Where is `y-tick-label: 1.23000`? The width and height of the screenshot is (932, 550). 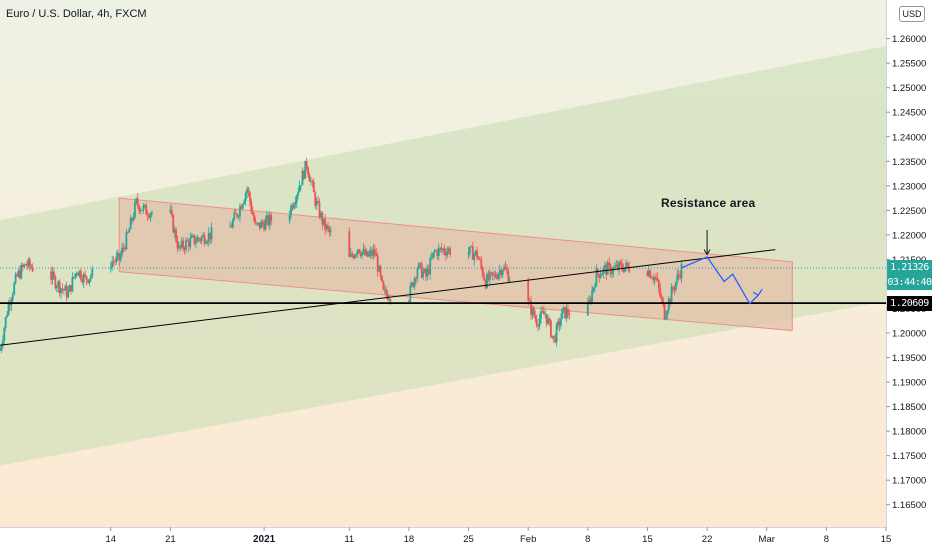 y-tick-label: 1.23000 is located at coordinates (909, 186).